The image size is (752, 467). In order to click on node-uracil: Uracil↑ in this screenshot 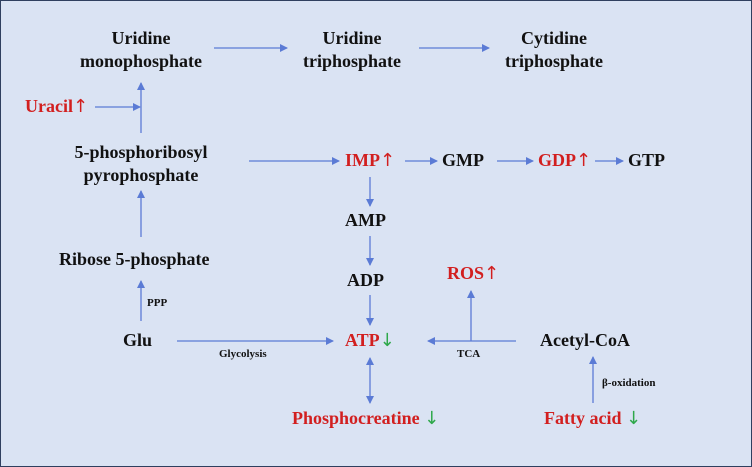, I will do `click(56, 106)`.